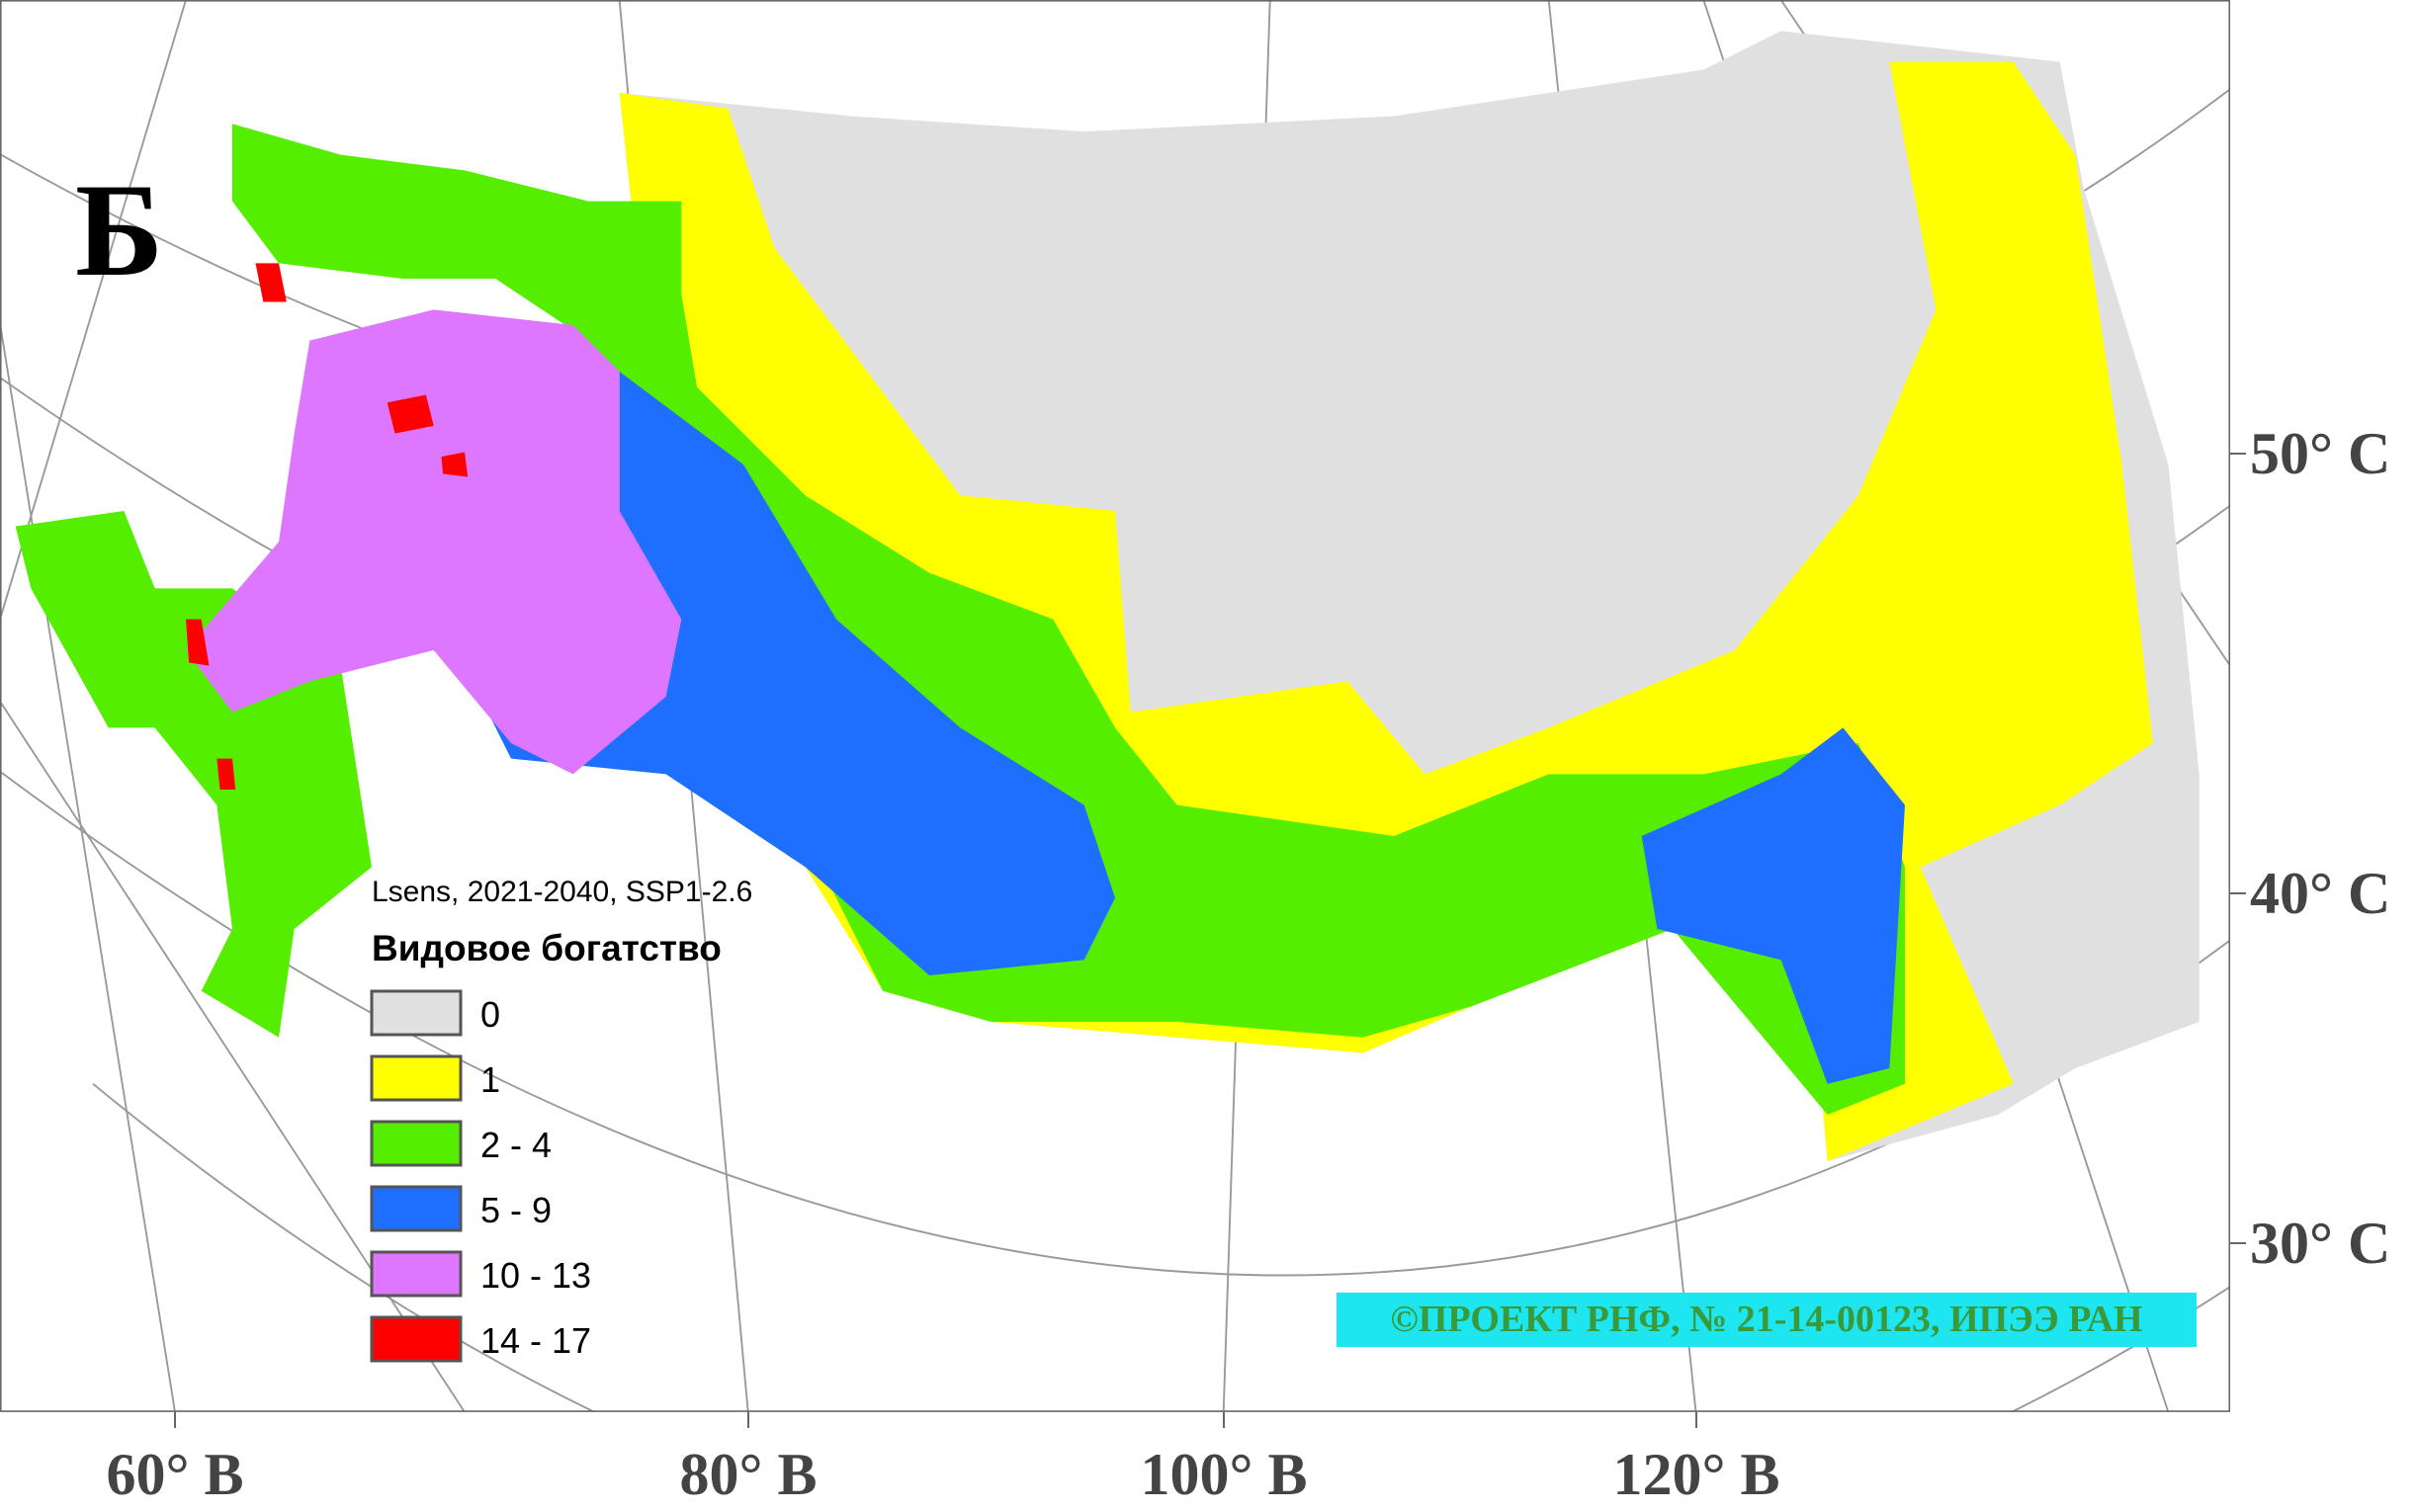 The image size is (2416, 1512). I want to click on legend-label: 1, so click(490, 1079).